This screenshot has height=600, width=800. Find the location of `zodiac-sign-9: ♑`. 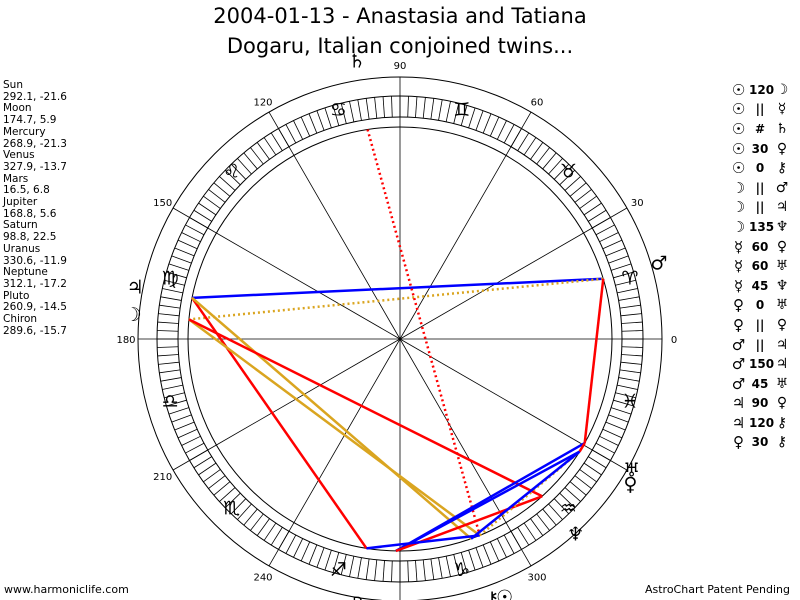

zodiac-sign-9: ♑ is located at coordinates (461, 570).